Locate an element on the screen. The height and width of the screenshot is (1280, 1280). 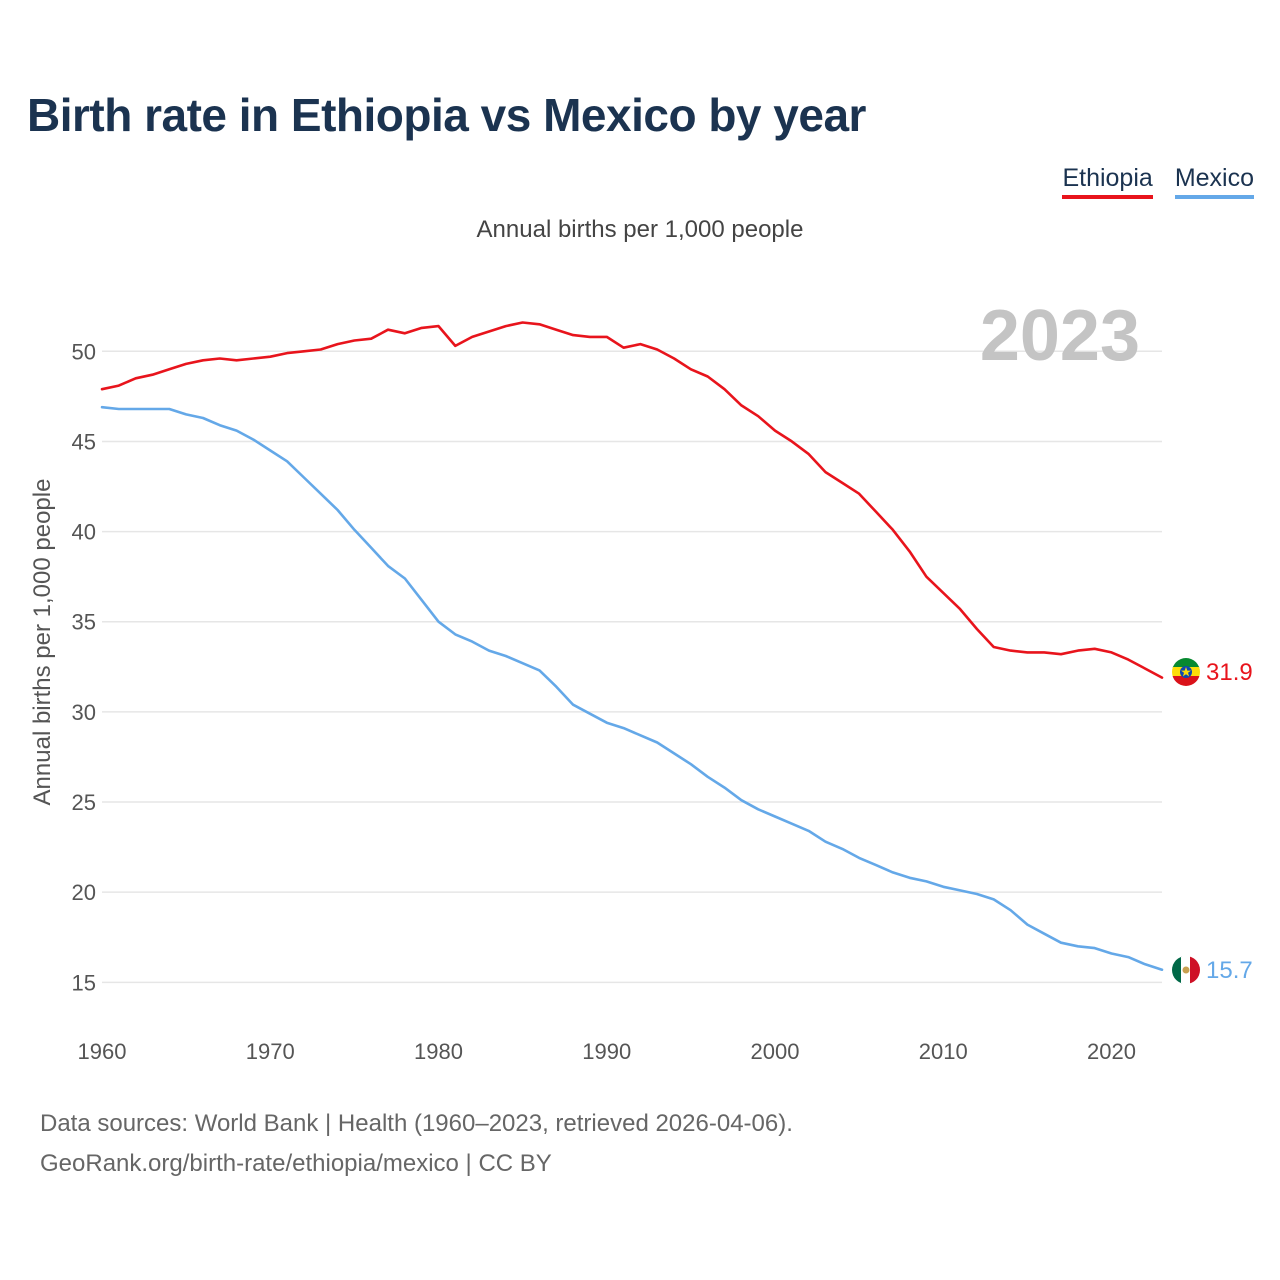
y-tick-label: 35 is located at coordinates (84, 622).